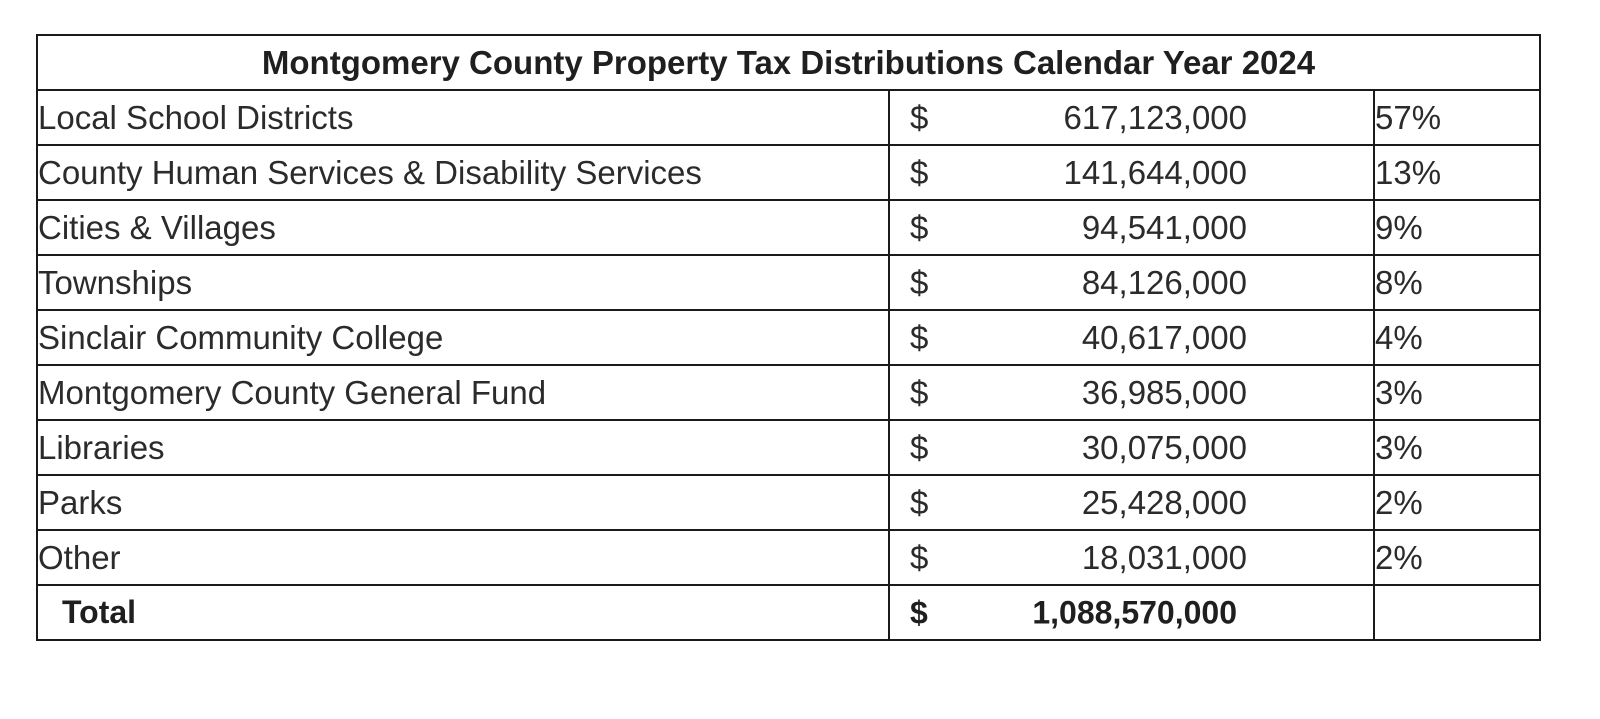 The width and height of the screenshot is (1600, 719). Describe the element at coordinates (463, 502) in the screenshot. I see `row-label: Parks` at that location.